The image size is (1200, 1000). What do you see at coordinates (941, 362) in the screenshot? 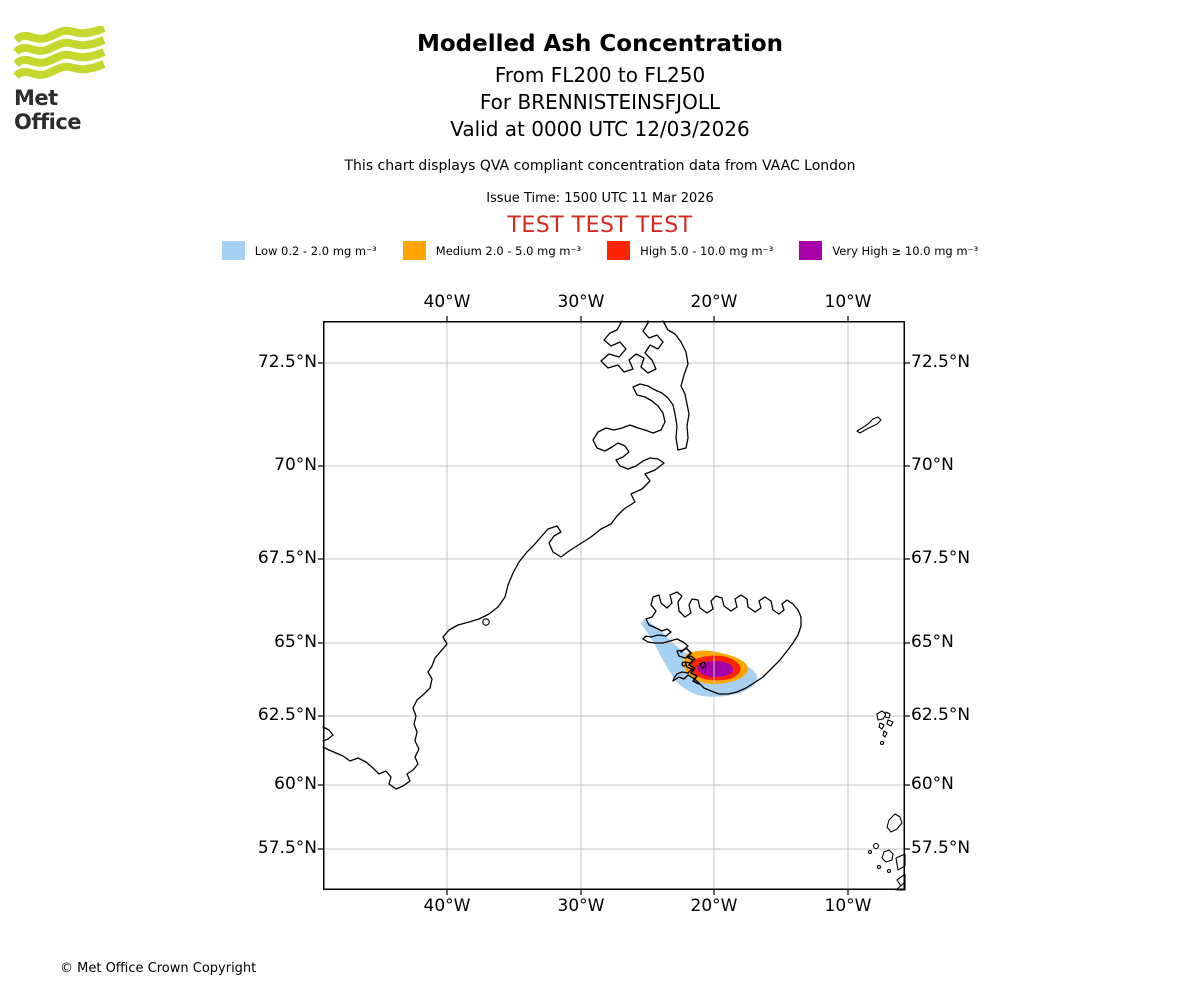
I see `y-tick-right-72-5n: 72.5°N` at bounding box center [941, 362].